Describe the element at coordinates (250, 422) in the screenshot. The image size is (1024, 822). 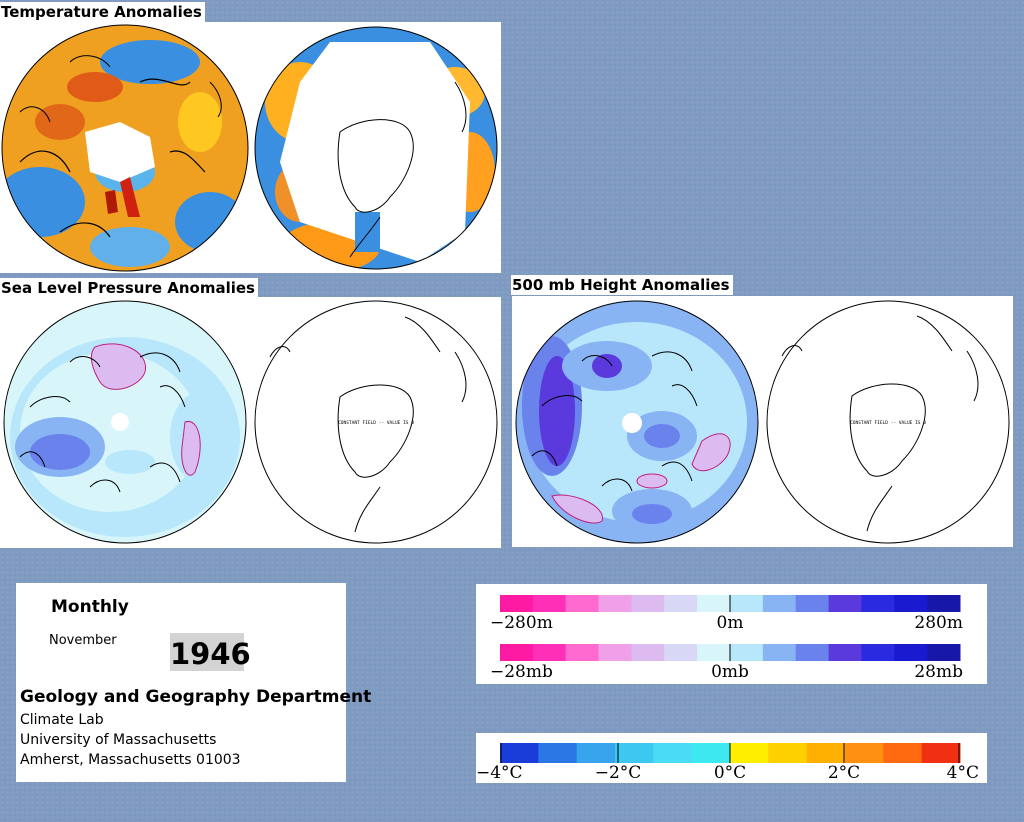
I see `slp-map-panel: CONSTANT FIELD -- VALUE IS 0` at that location.